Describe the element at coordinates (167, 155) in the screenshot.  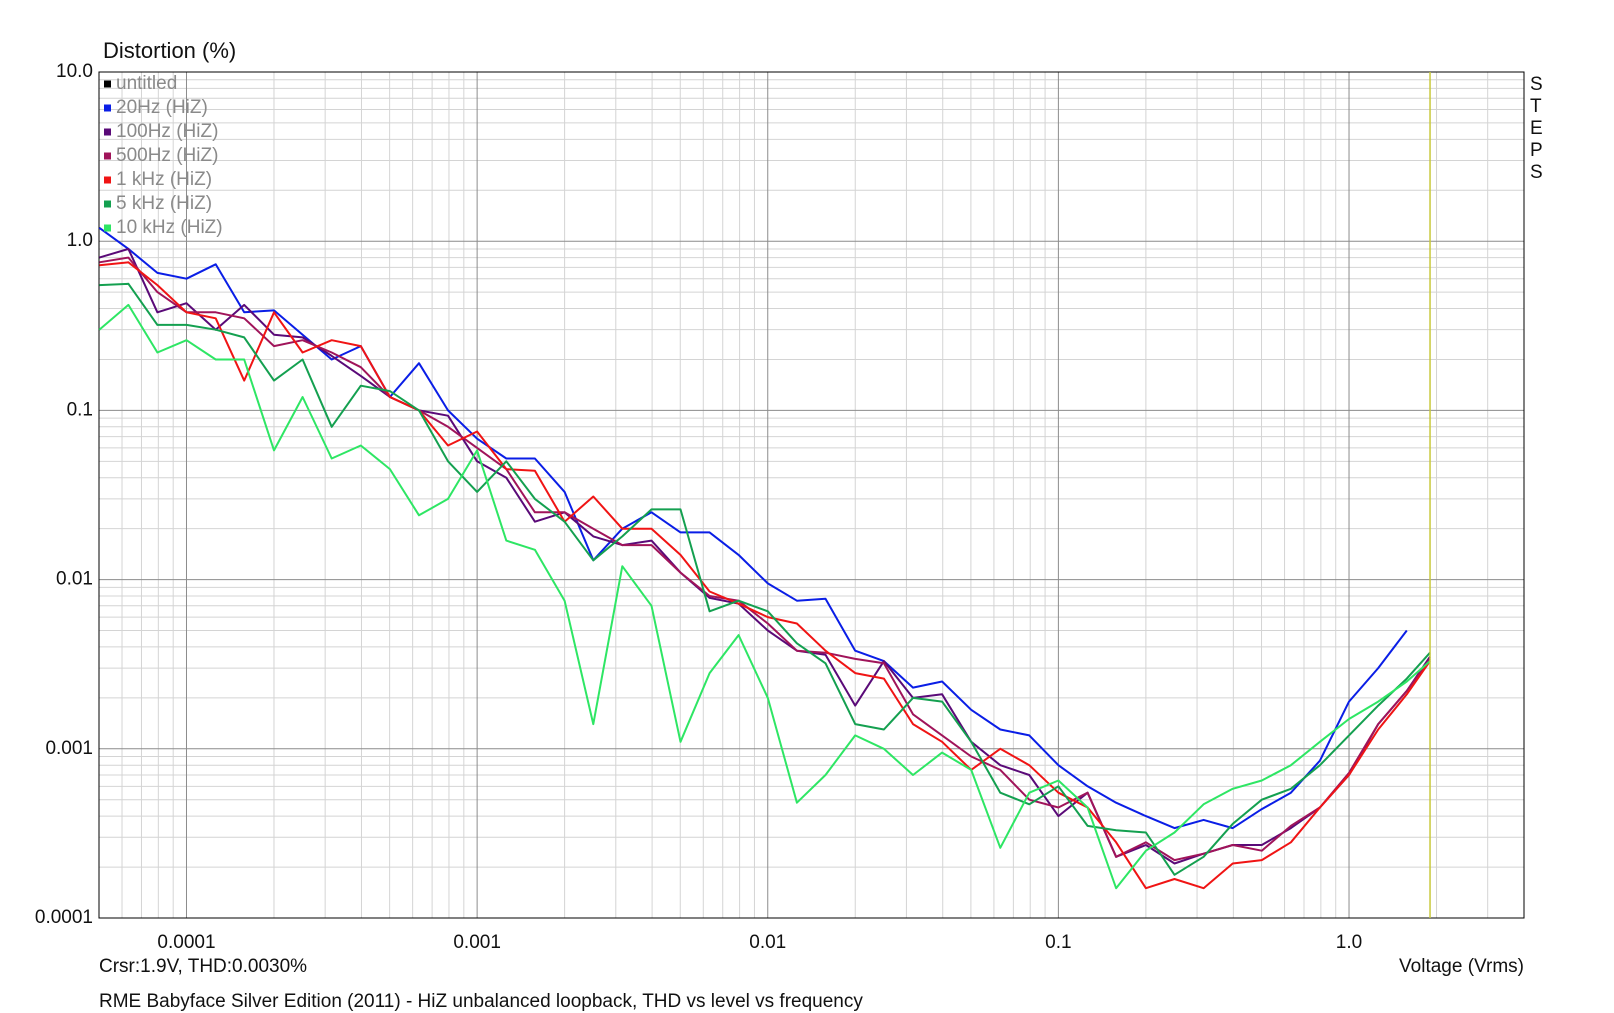
I see `legend-text: 500Hz (HiZ)` at that location.